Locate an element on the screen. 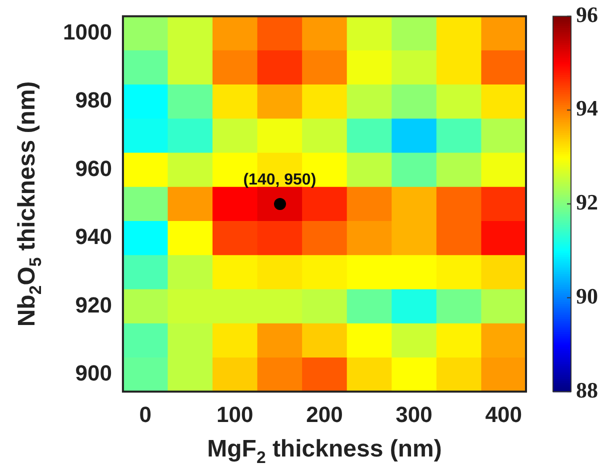 This screenshot has width=616, height=472. y-tick-label: 920 is located at coordinates (93, 305).